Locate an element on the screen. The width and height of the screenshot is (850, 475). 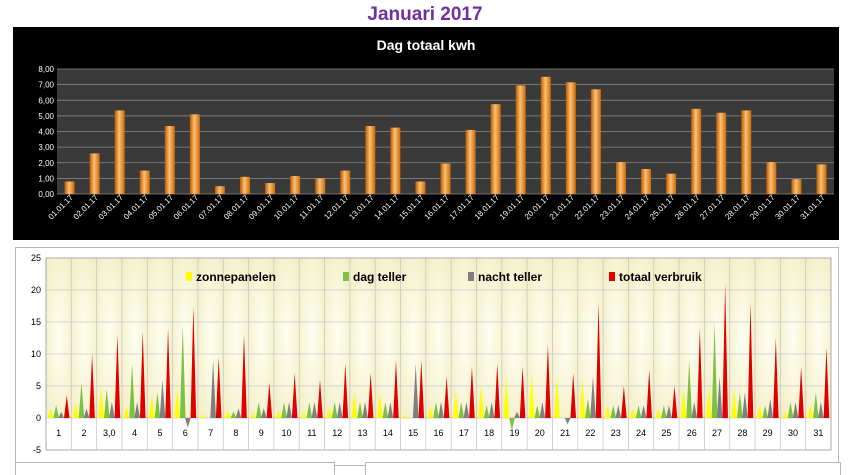
chart1-x-tick: 10.01.17 is located at coordinates (286, 207).